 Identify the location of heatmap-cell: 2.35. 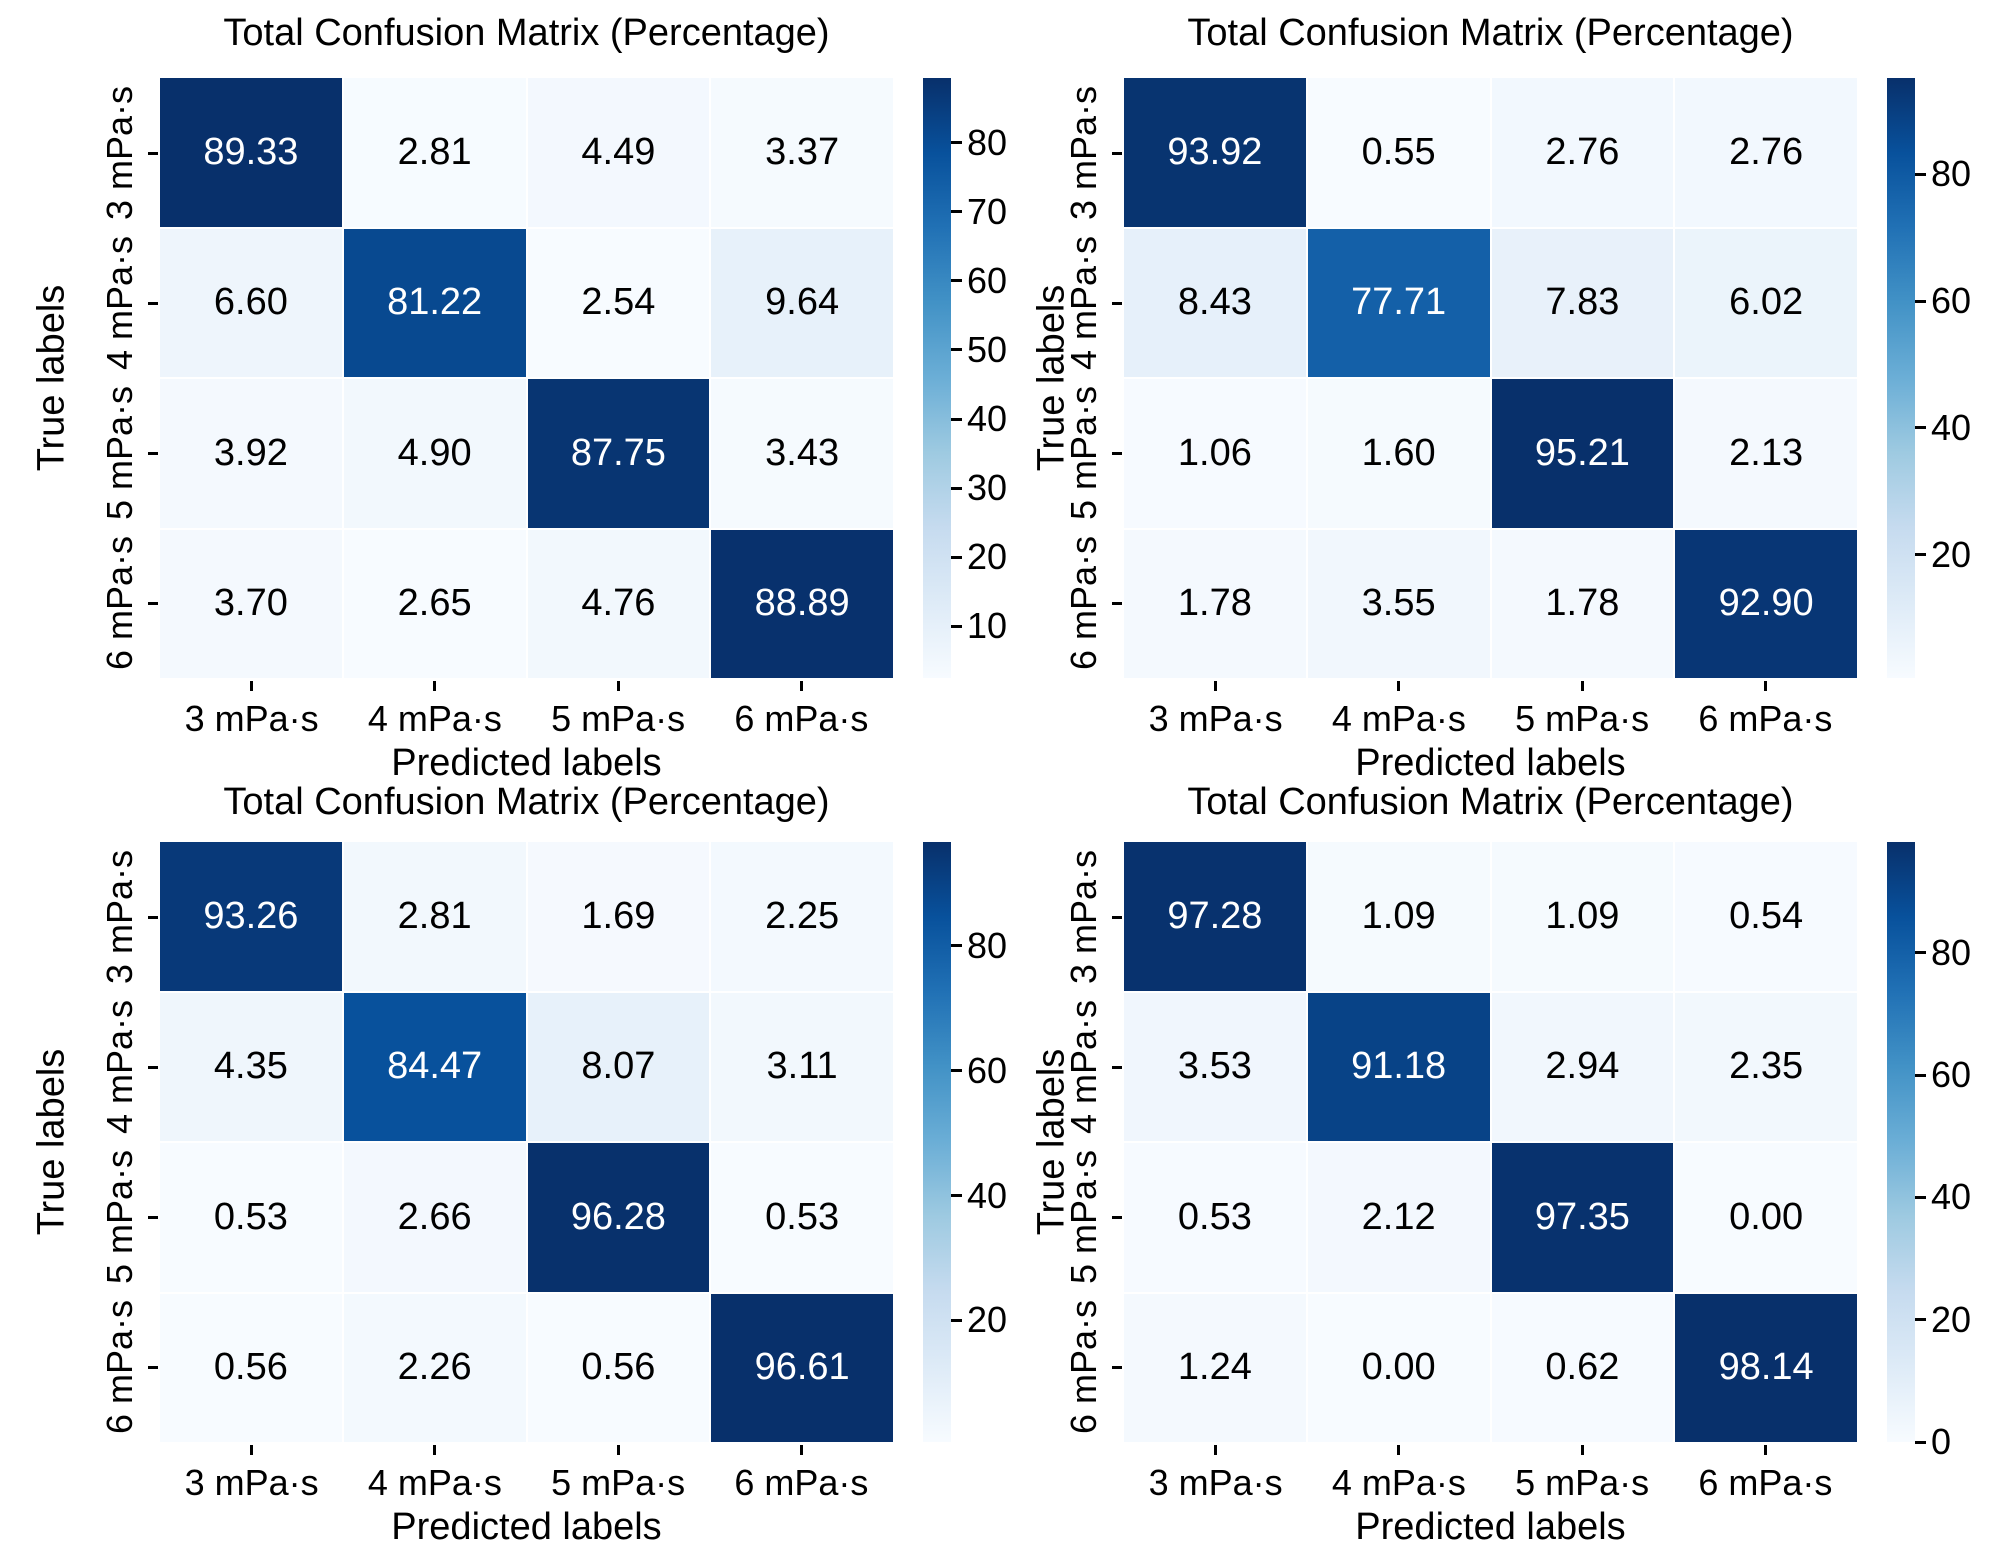
(1766, 1066).